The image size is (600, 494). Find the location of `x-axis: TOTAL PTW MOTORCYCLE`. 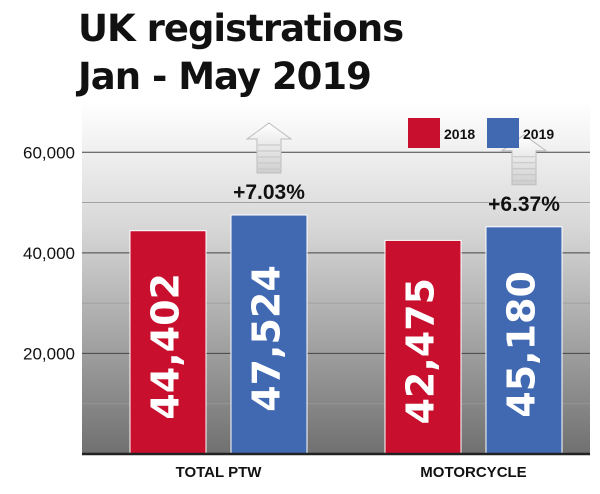

x-axis: TOTAL PTW MOTORCYCLE is located at coordinates (336, 466).